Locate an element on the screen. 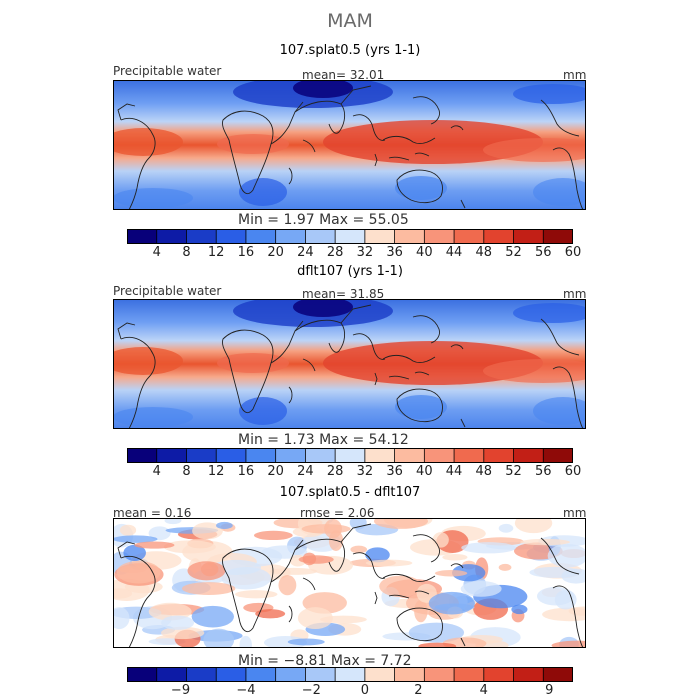  panel-3-minmax: Min = −8.81 Max = 7.72 is located at coordinates (325, 661).